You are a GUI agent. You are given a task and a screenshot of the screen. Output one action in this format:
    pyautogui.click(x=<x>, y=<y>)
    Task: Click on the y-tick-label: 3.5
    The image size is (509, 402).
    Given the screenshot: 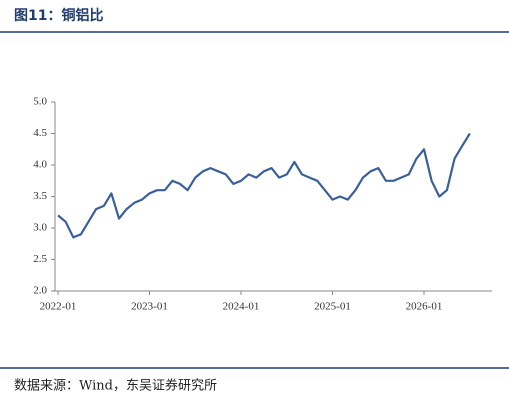 What is the action you would take?
    pyautogui.click(x=40, y=196)
    